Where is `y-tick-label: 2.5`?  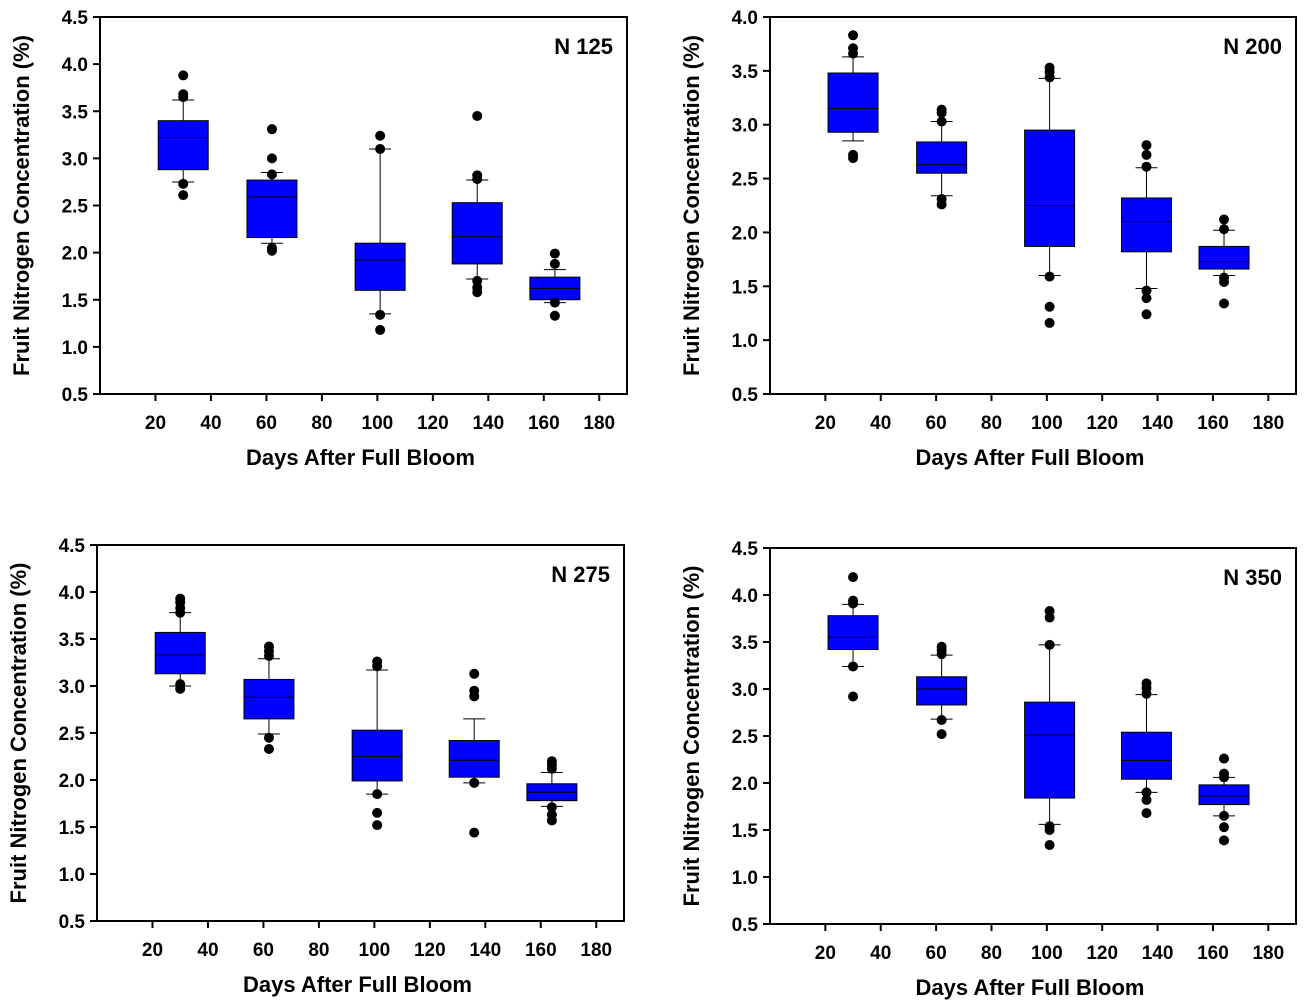 y-tick-label: 2.5 is located at coordinates (745, 180).